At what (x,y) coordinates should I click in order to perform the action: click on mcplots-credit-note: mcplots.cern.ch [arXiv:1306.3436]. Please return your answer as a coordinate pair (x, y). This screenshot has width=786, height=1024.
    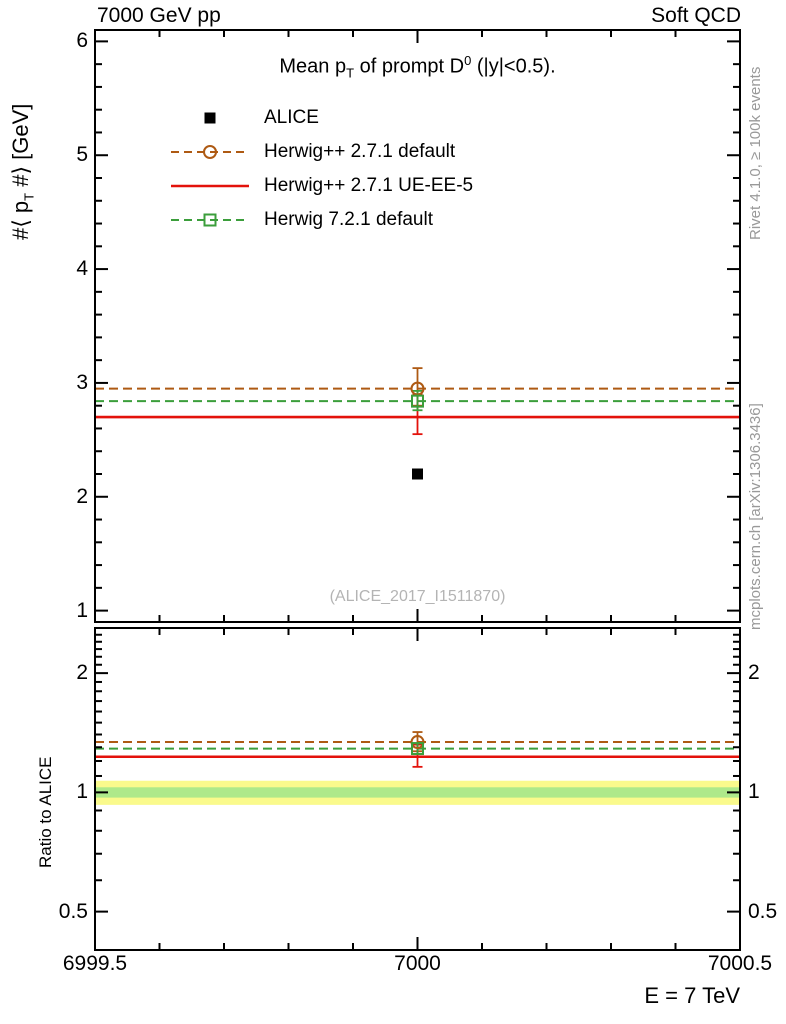
    Looking at the image, I should click on (755, 516).